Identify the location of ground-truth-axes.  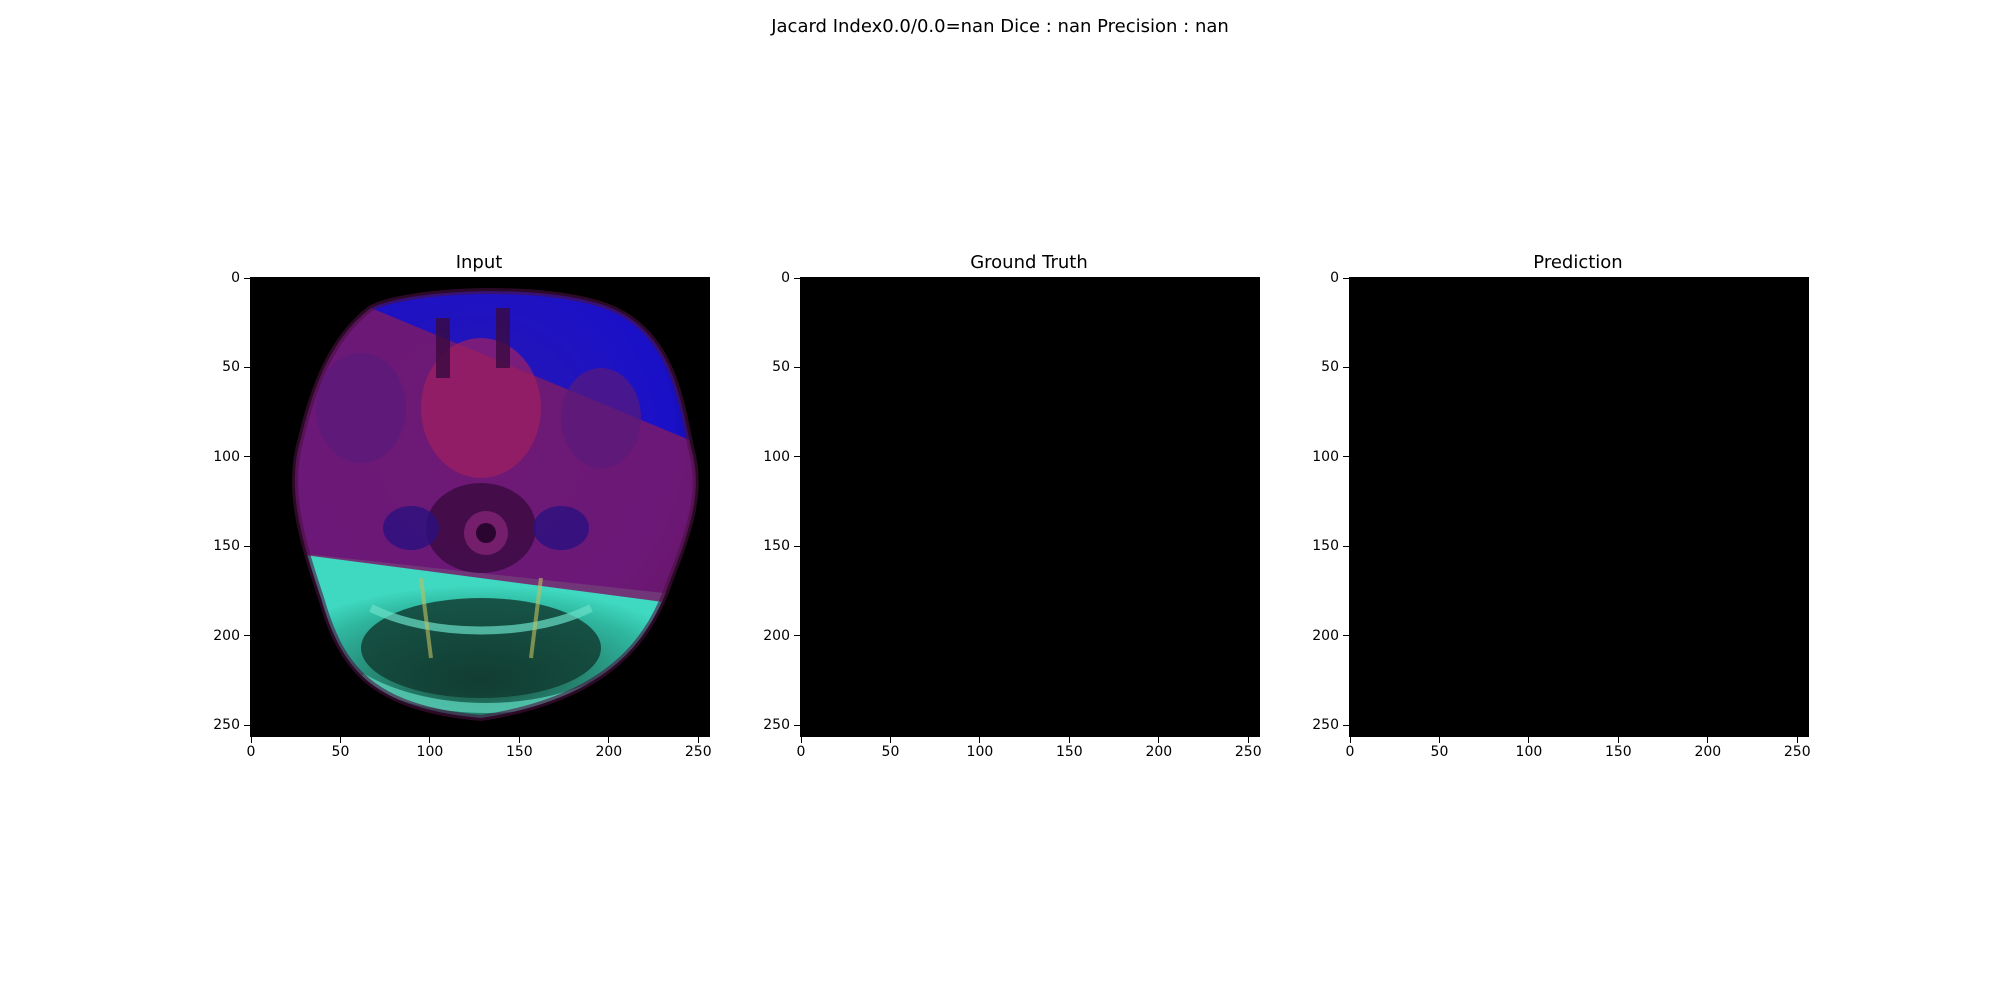
(1030, 507).